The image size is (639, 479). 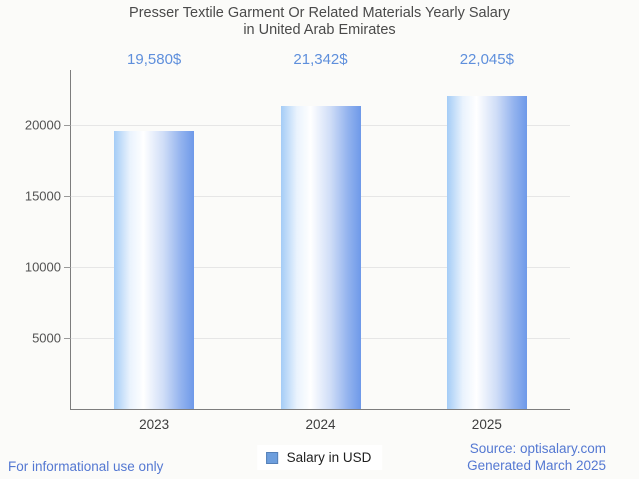 What do you see at coordinates (42, 125) in the screenshot?
I see `y-tick-label: 20000` at bounding box center [42, 125].